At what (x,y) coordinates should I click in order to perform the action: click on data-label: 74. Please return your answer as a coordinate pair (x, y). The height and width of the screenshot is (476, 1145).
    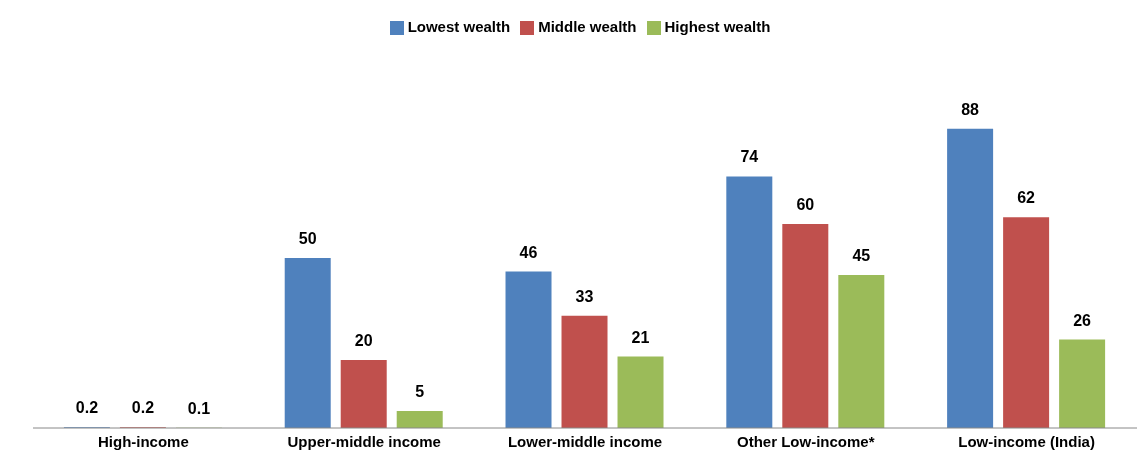
    Looking at the image, I should click on (749, 157).